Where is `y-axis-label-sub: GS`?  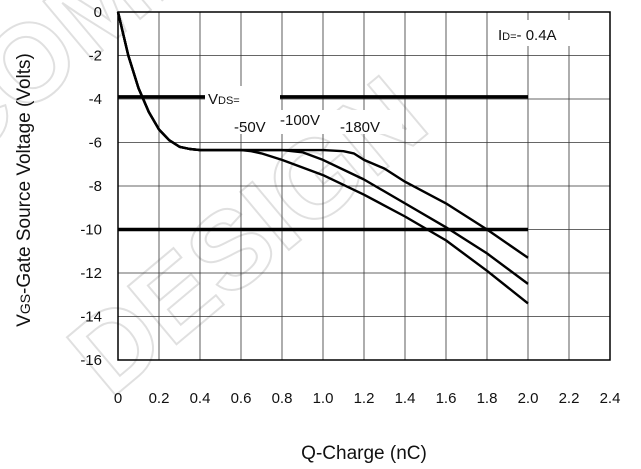 y-axis-label-sub: GS is located at coordinates (25, 304).